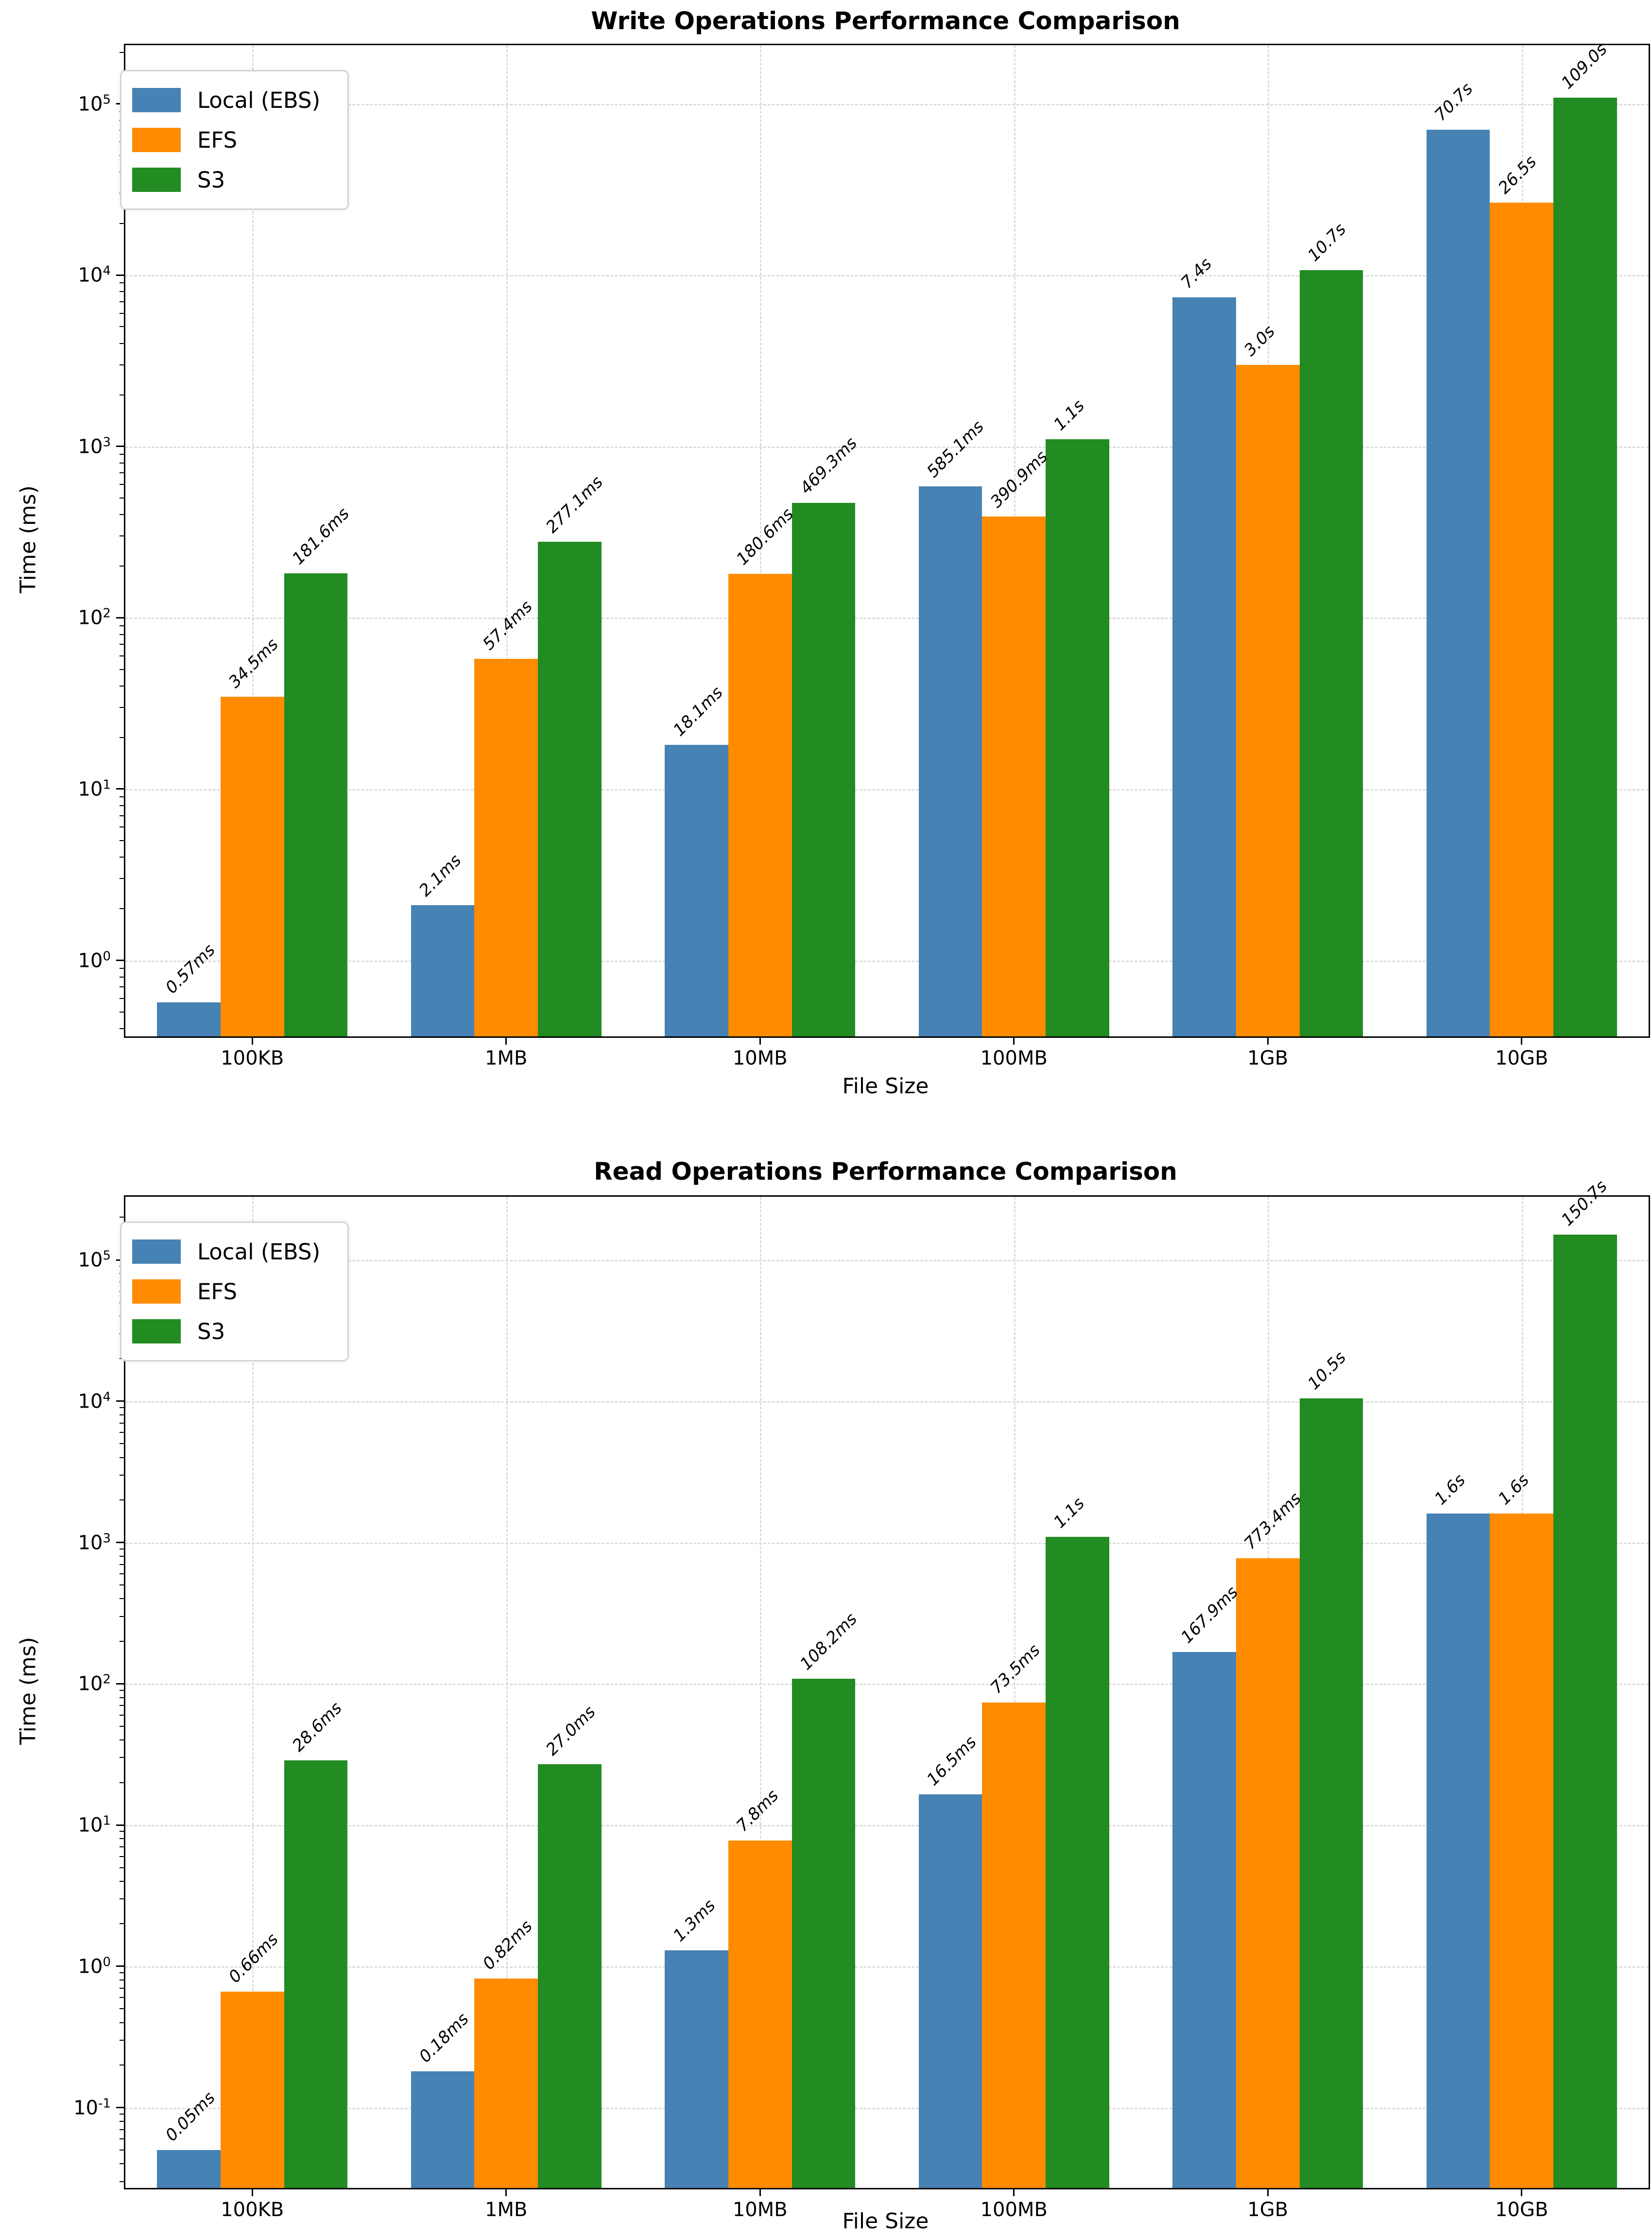 The height and width of the screenshot is (2237, 1652). I want to click on bar-value-label: 16.5ms, so click(952, 1761).